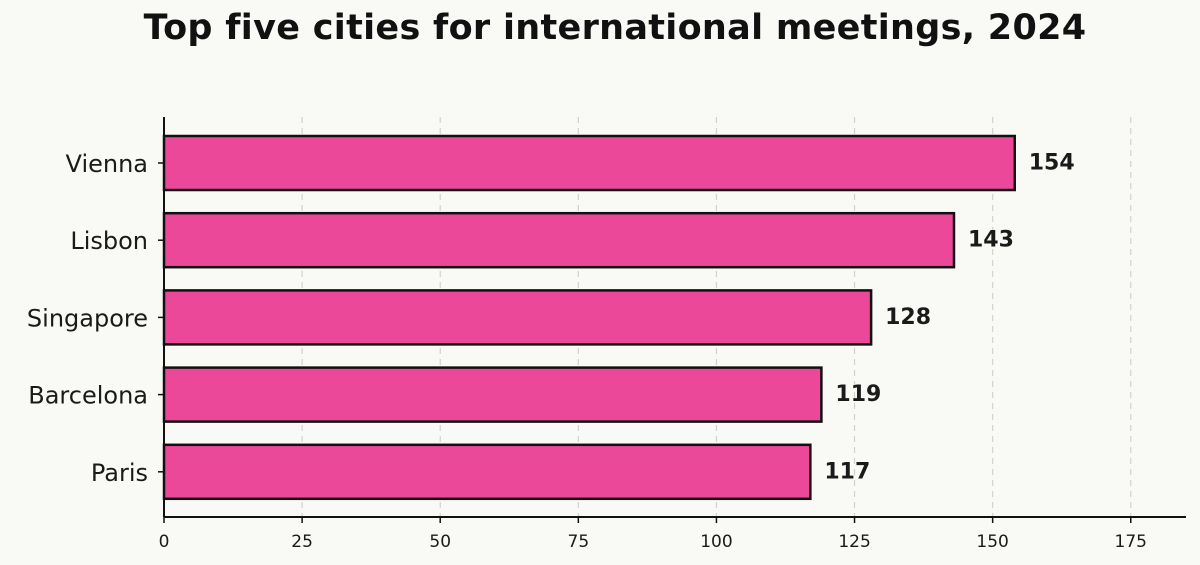 This screenshot has width=1200, height=565. Describe the element at coordinates (487, 472) in the screenshot. I see `bar-paris` at that location.